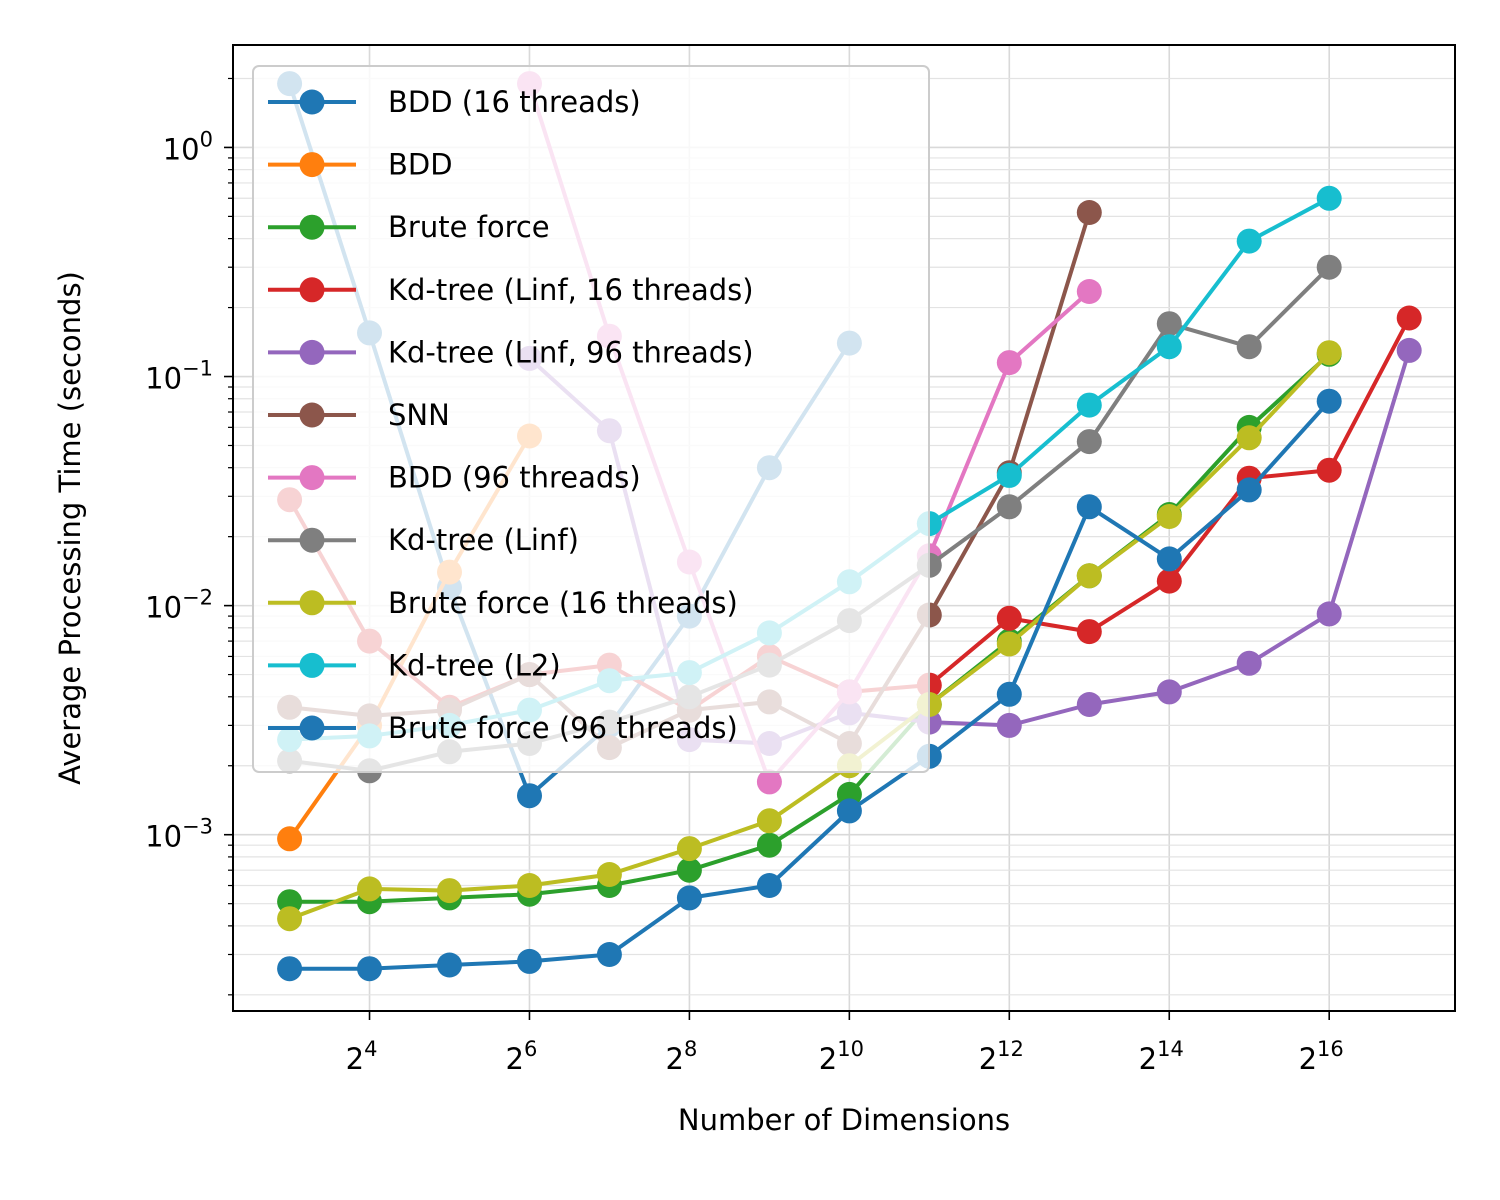 Image resolution: width=1500 pixels, height=1200 pixels. Describe the element at coordinates (206, 139) in the screenshot. I see `y-tick-label-exponent: 0` at that location.